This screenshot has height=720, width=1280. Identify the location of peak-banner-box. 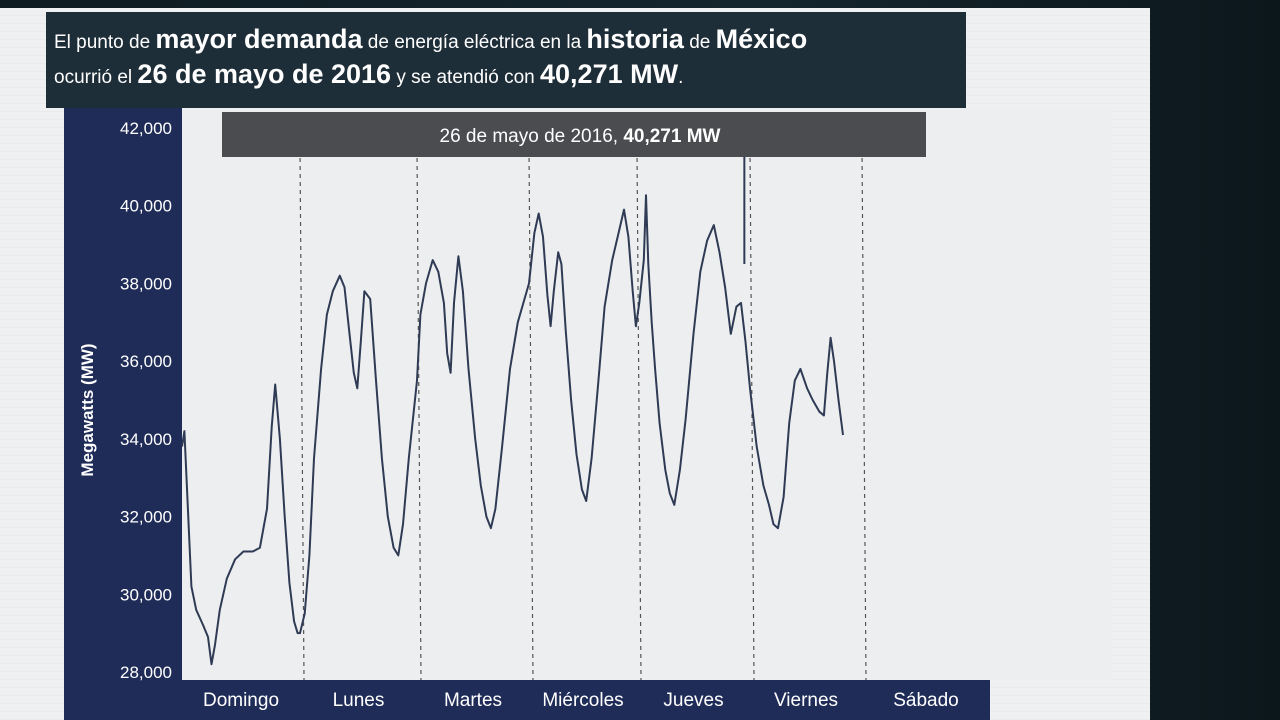
(574, 134).